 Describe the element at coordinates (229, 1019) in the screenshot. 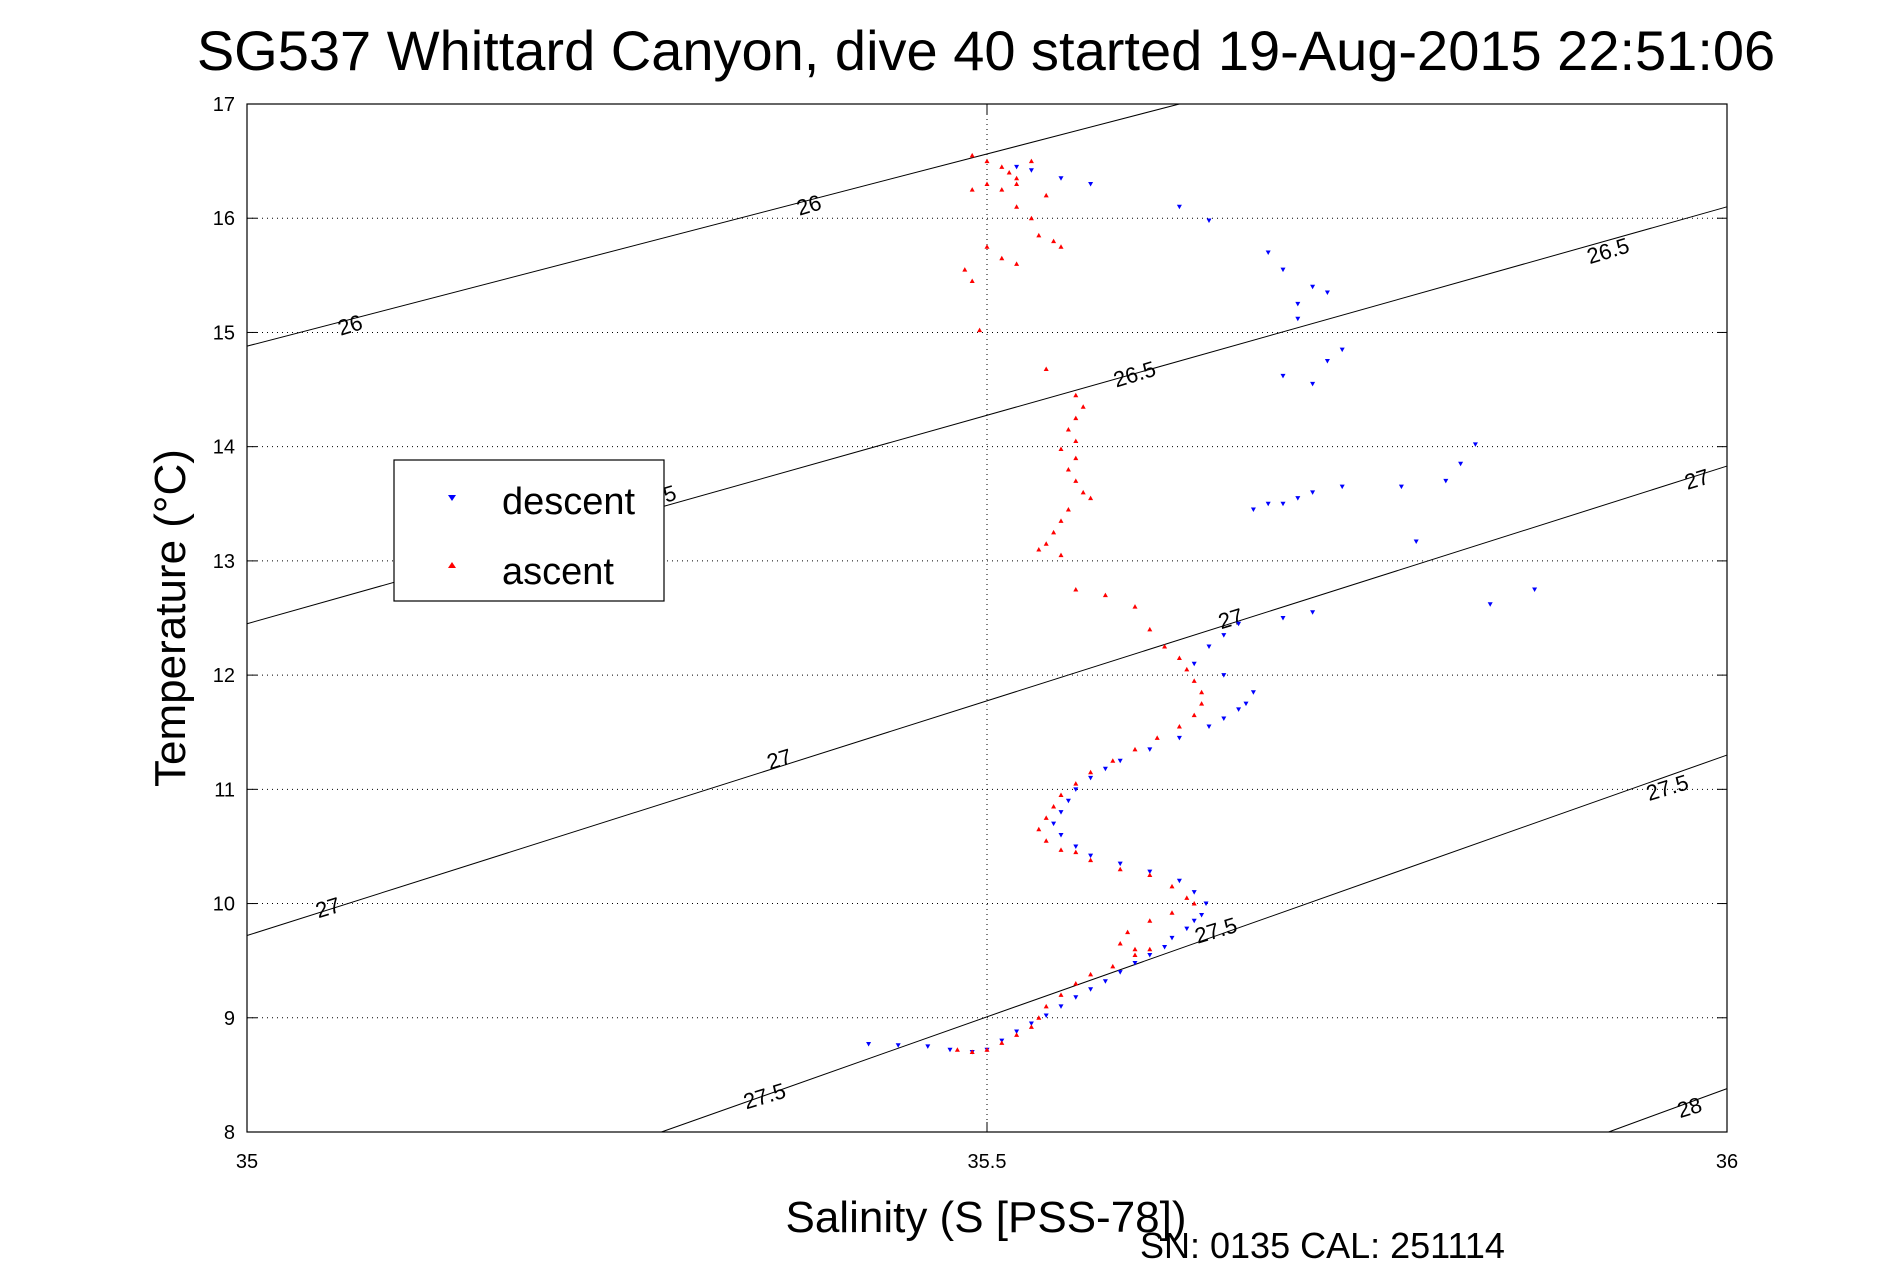

I see `y-tick-label: 9` at that location.